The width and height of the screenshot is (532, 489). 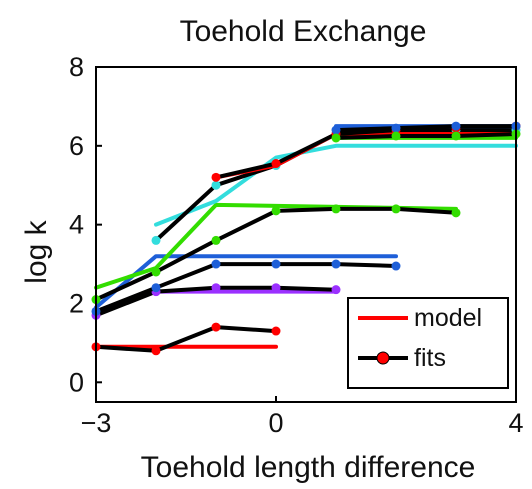 I want to click on legend: model fits, so click(x=428, y=343).